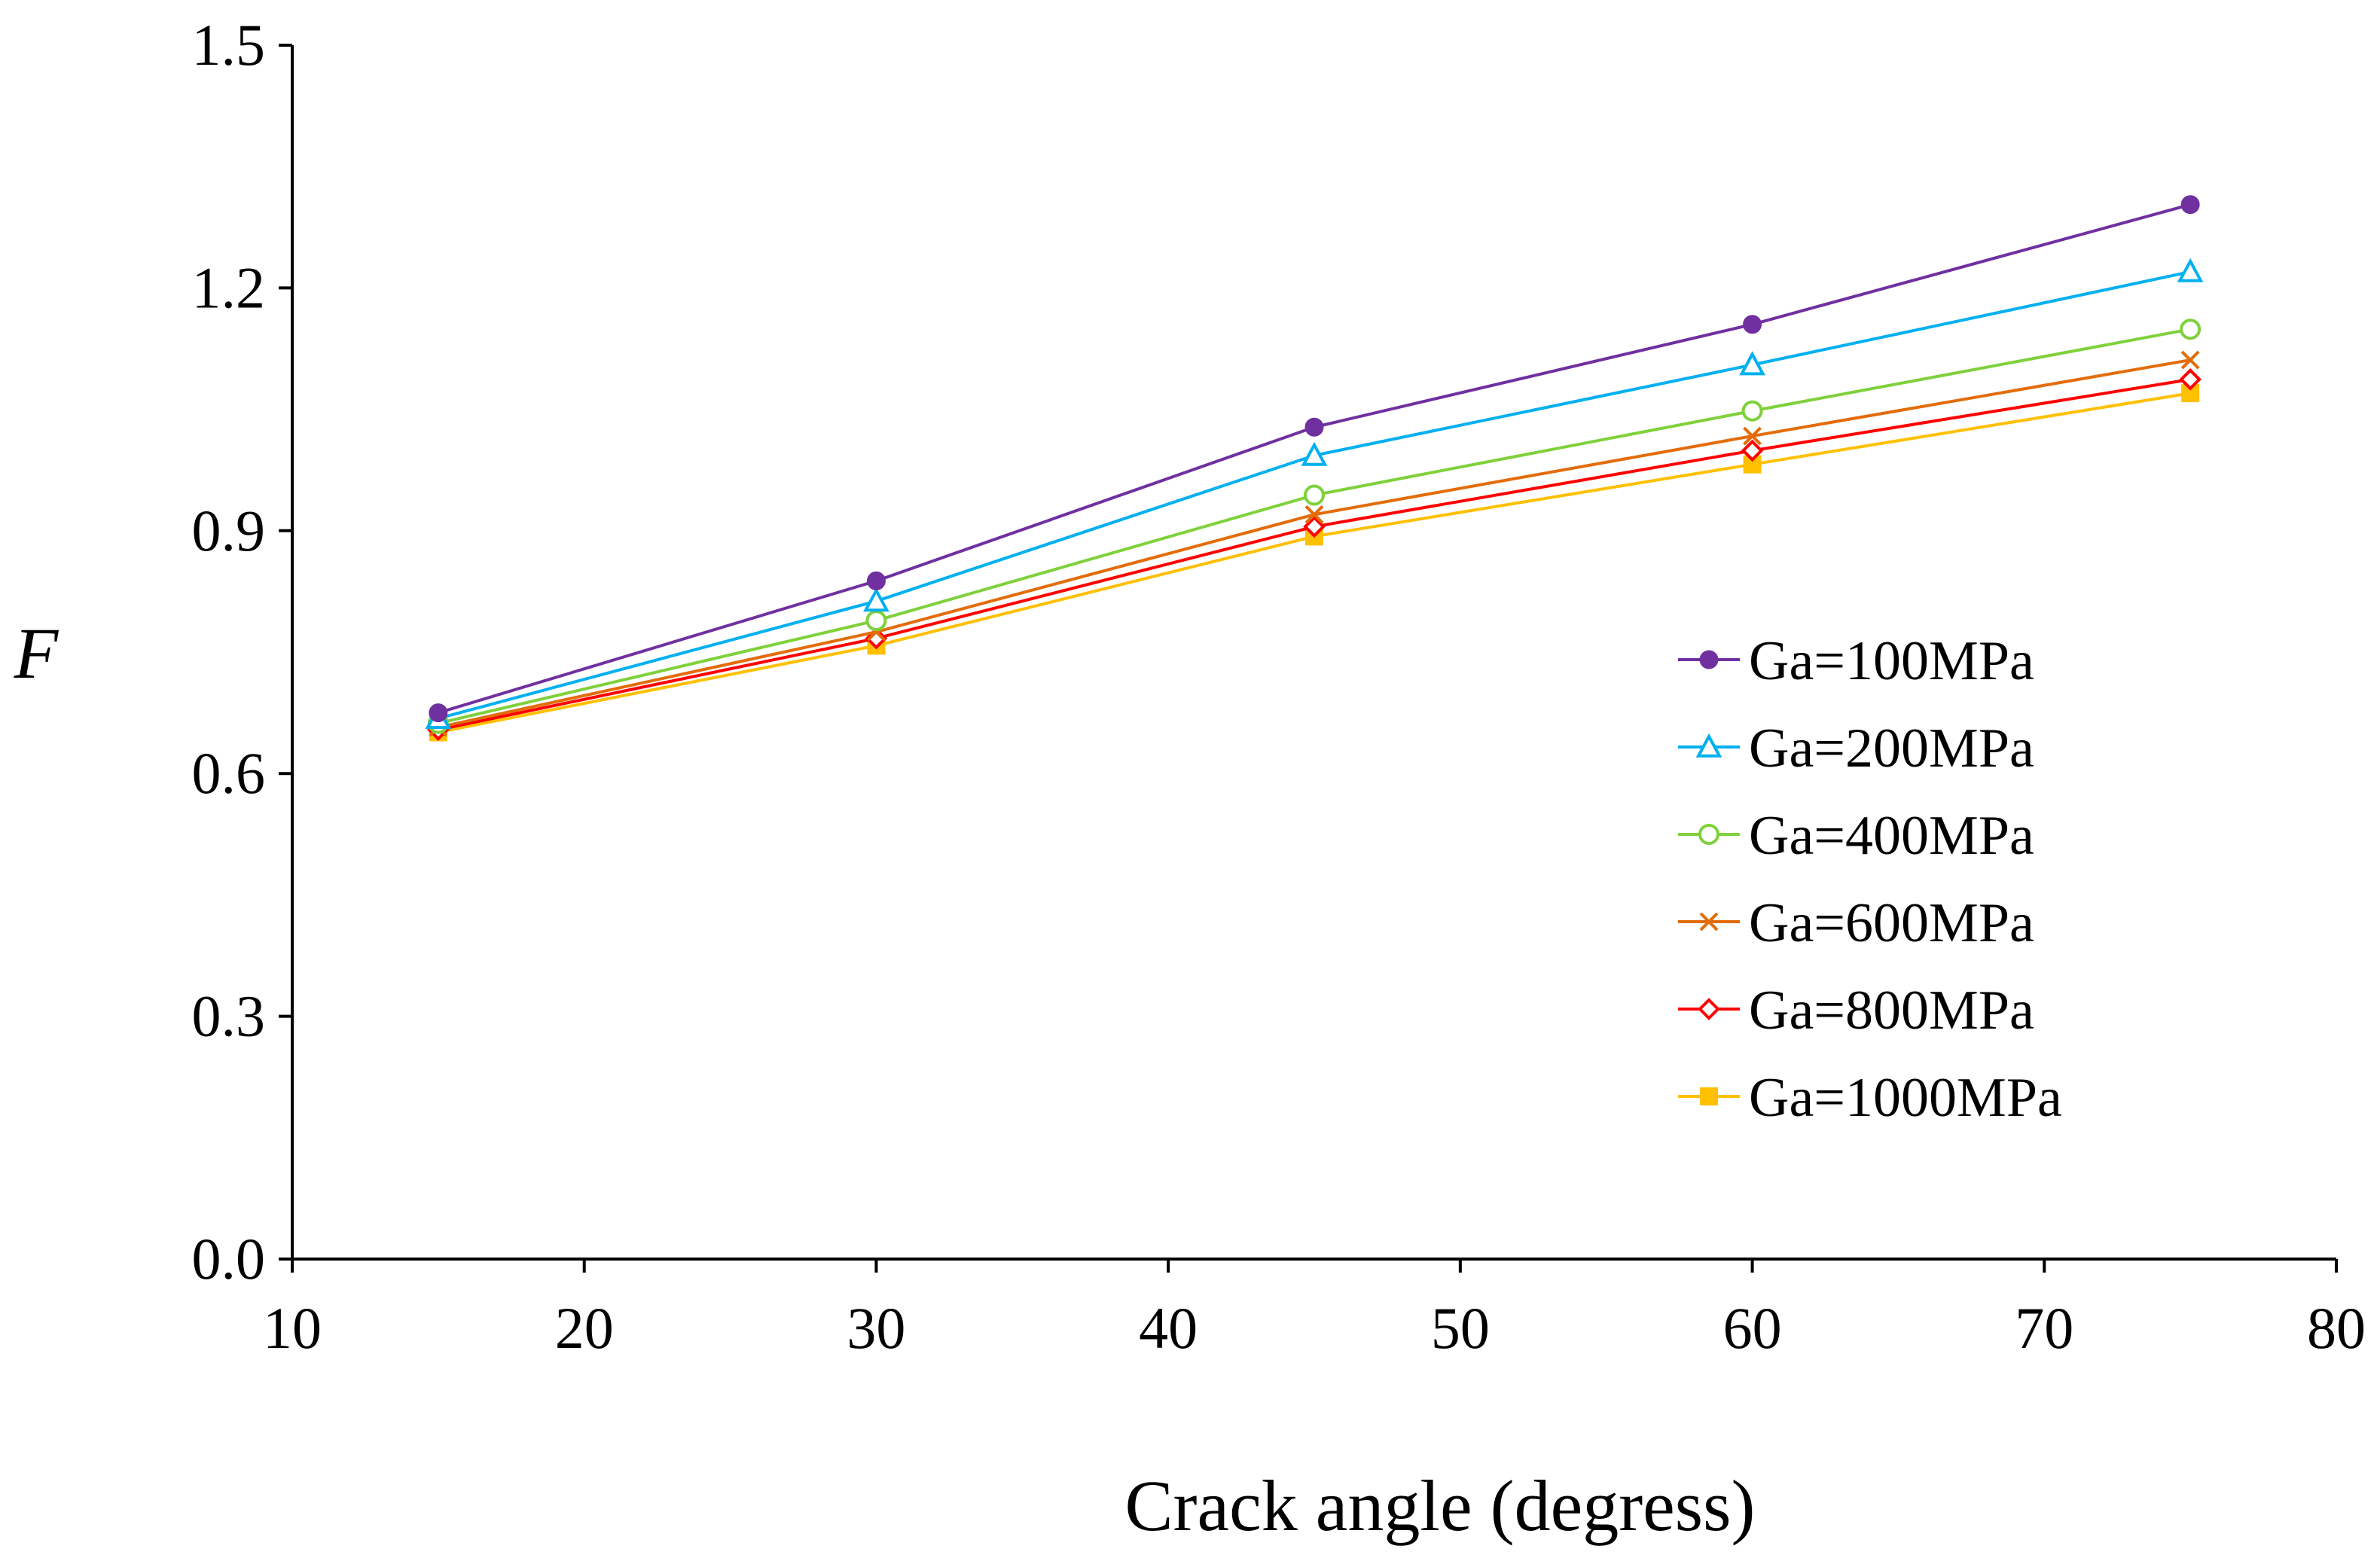  Describe the element at coordinates (2336, 1328) in the screenshot. I see `x-tick-label: 80` at that location.